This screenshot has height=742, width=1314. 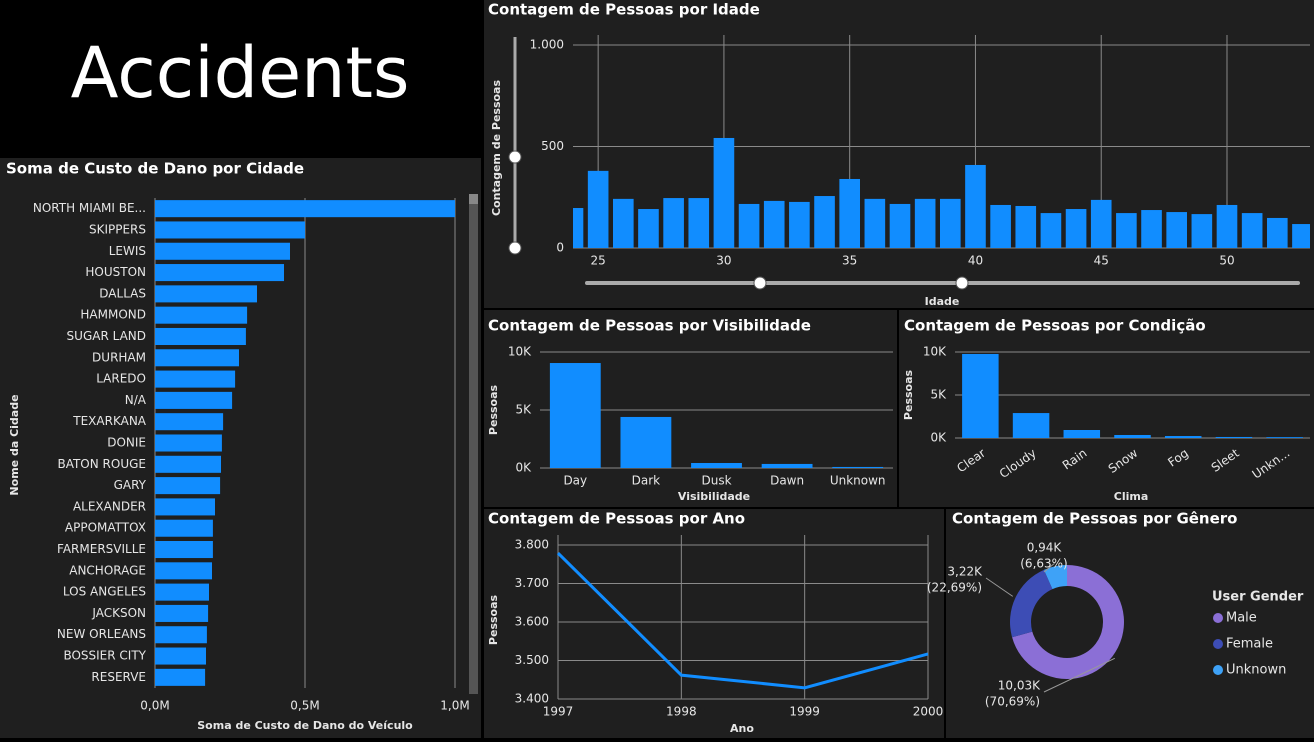 I want to click on category-label: RESERVE, so click(x=118, y=677).